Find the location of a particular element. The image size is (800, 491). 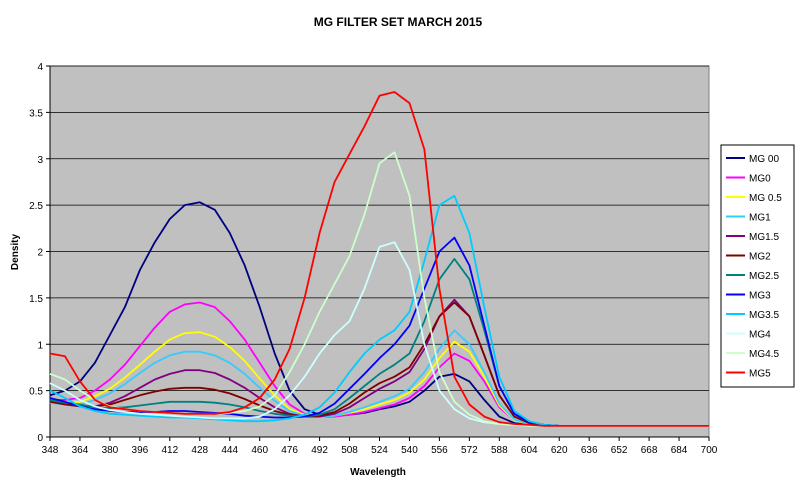

x-tick-label: 700 is located at coordinates (709, 450).